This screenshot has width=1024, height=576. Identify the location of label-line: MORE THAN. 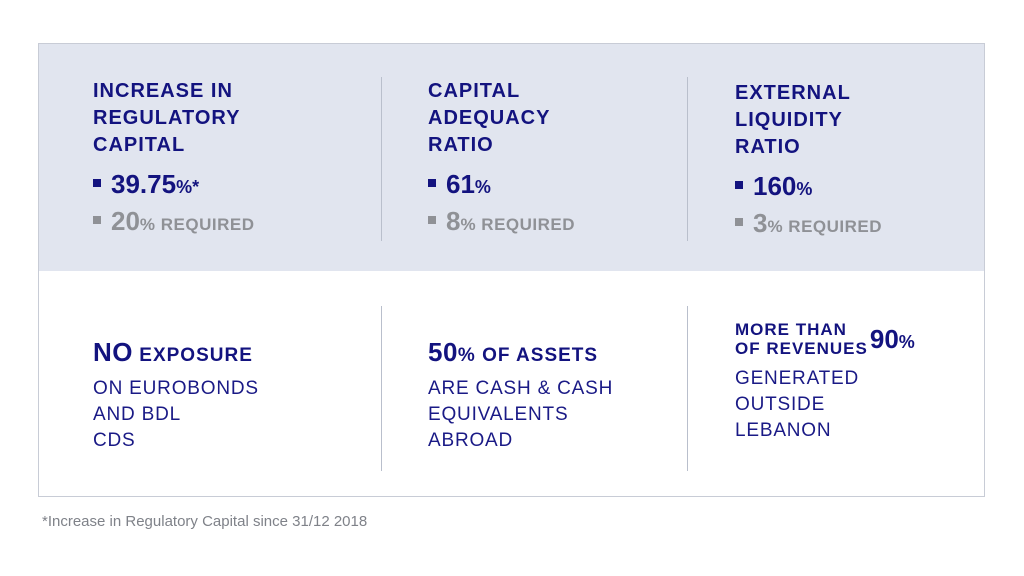
(791, 329).